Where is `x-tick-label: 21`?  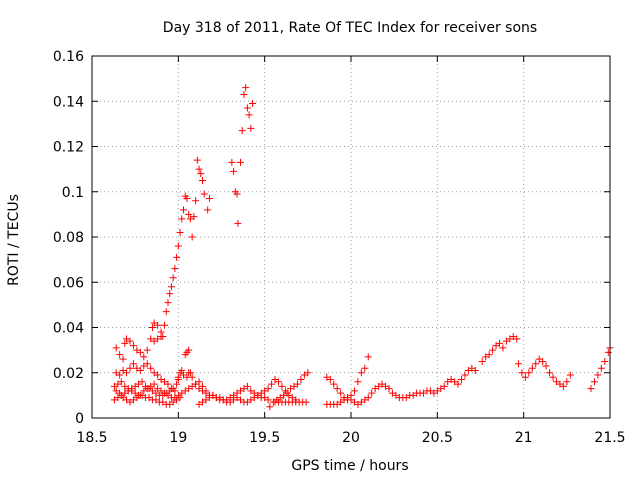
x-tick-label: 21 is located at coordinates (524, 438).